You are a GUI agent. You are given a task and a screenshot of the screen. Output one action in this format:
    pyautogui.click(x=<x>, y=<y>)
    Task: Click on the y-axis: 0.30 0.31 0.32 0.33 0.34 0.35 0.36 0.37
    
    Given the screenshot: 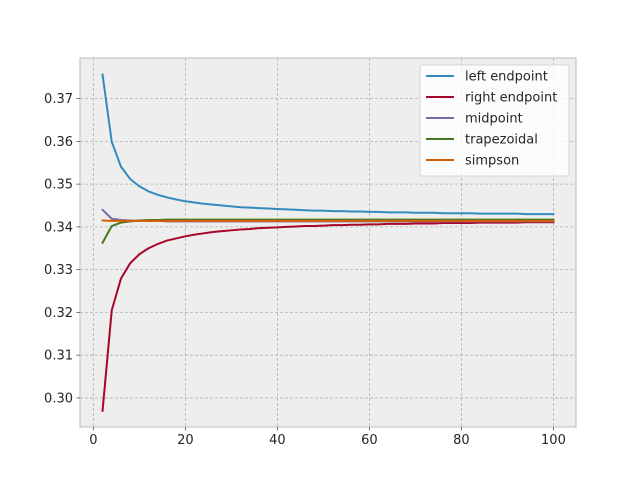 What is the action you would take?
    pyautogui.click(x=62, y=249)
    